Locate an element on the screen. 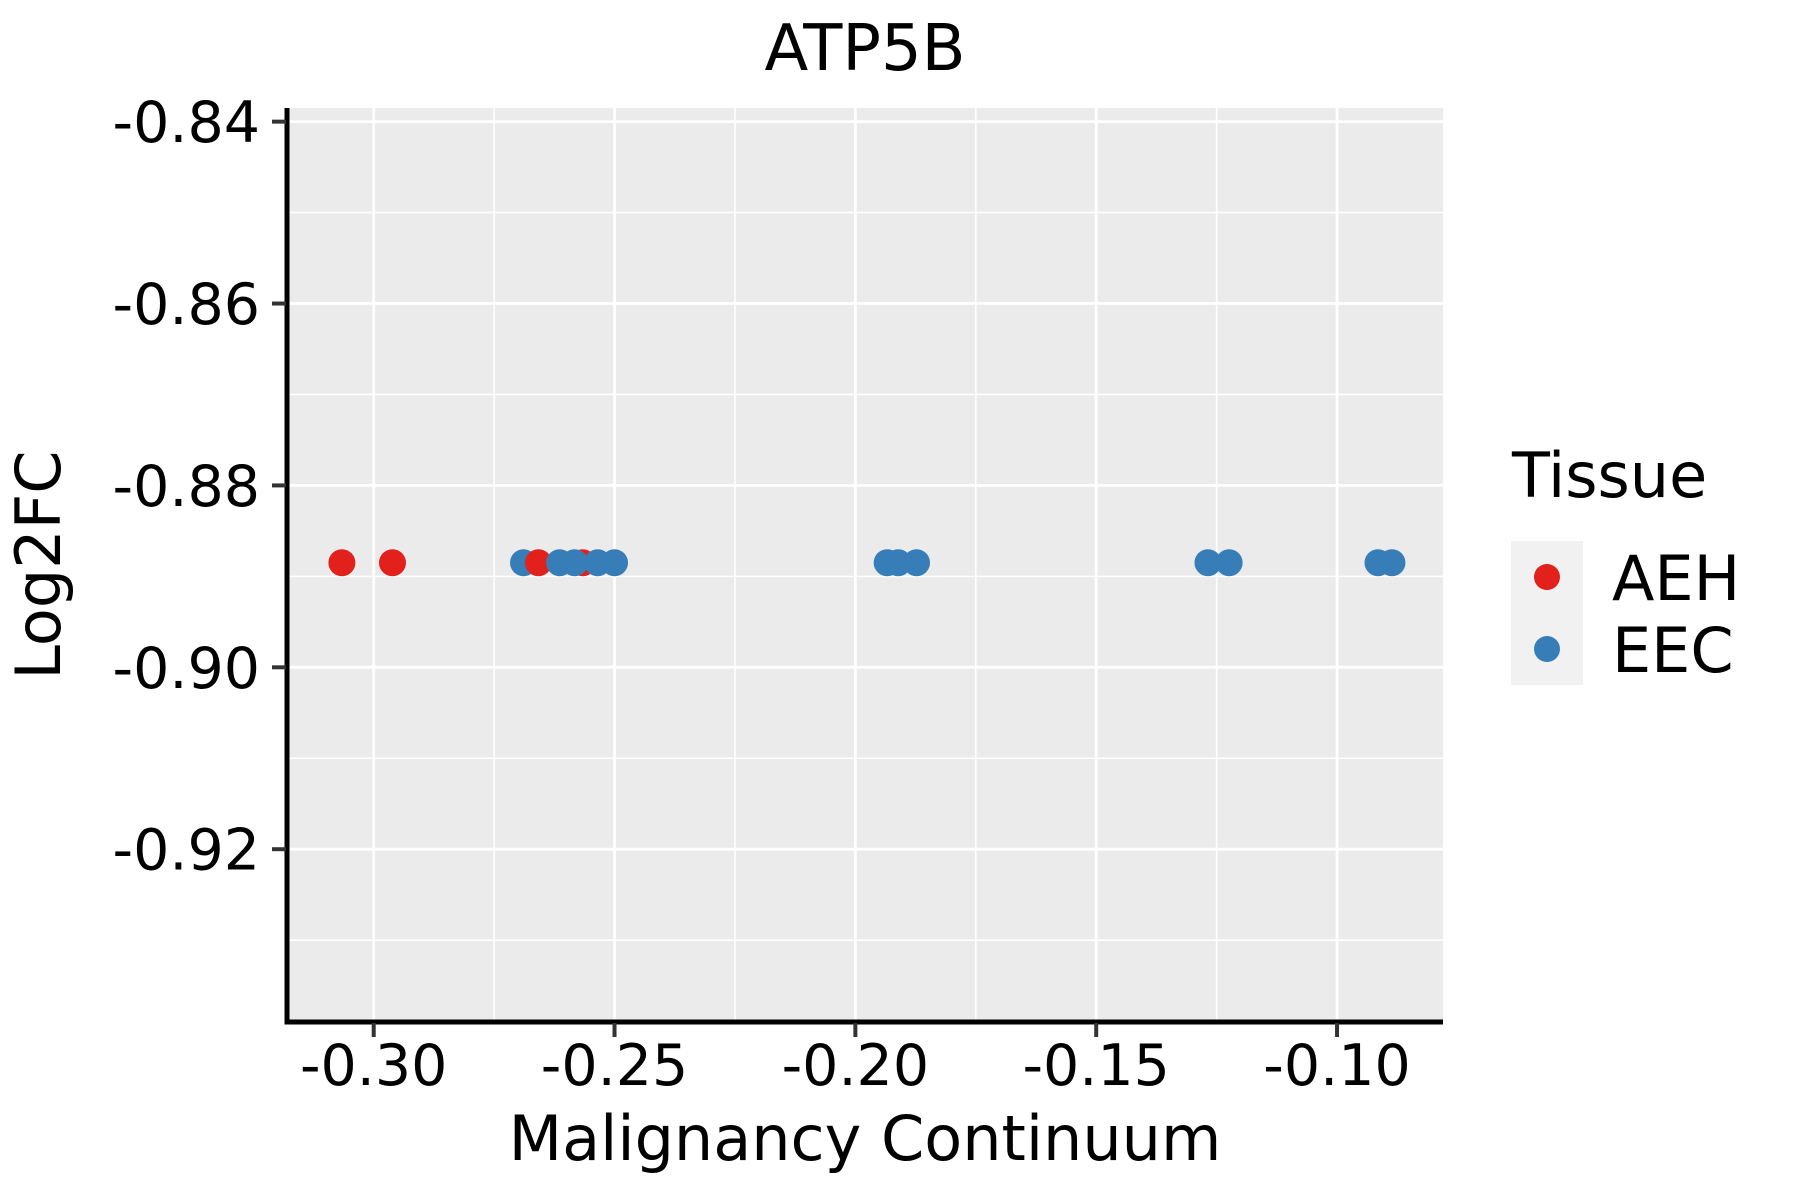  x-tick-label: -0.20 is located at coordinates (855, 1066).